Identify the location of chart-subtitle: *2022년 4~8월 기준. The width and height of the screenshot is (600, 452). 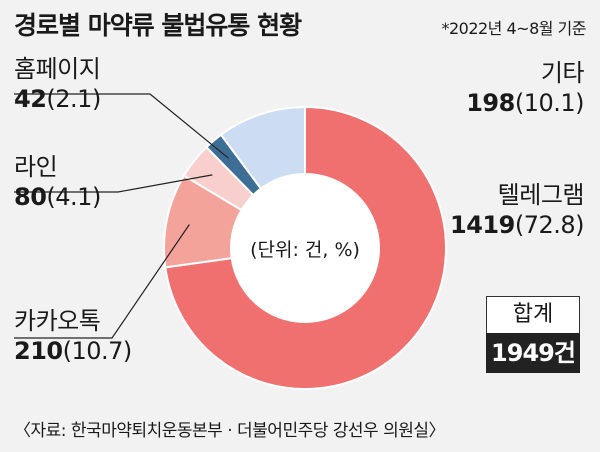
(513, 28).